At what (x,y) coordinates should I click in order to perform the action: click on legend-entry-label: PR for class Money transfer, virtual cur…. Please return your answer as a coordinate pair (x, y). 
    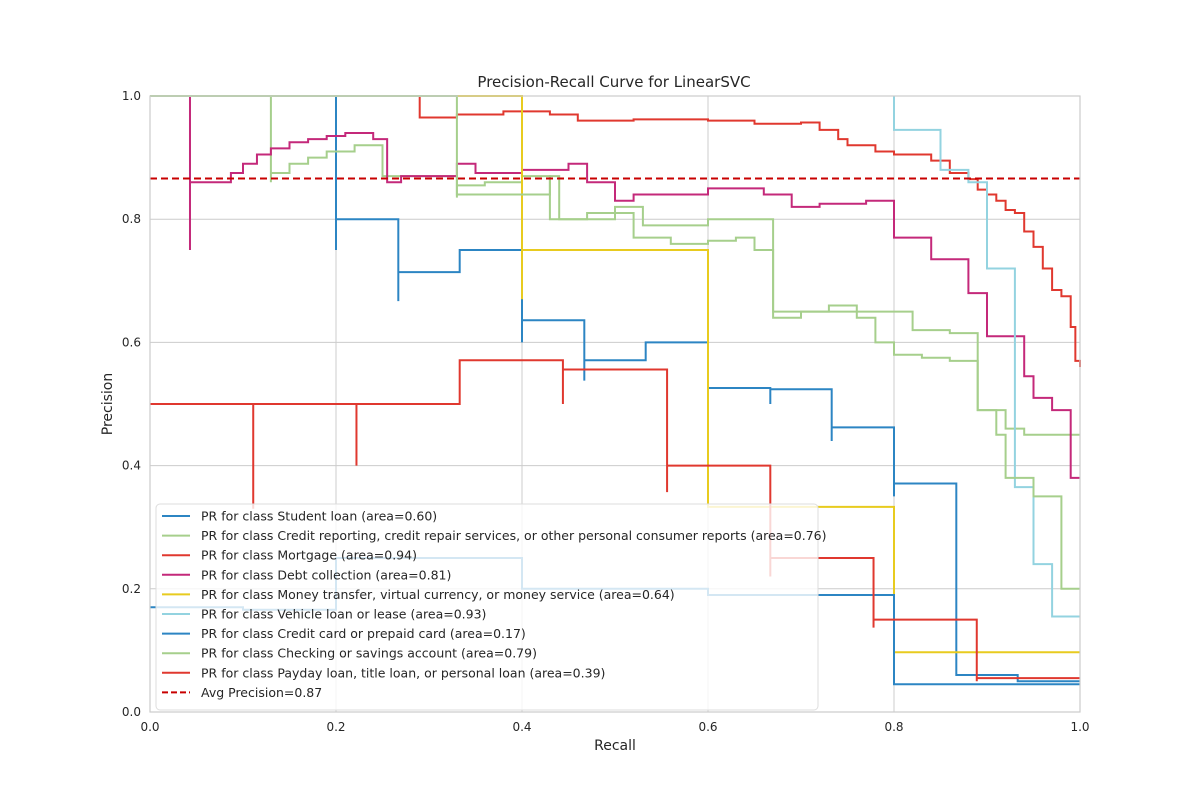
    Looking at the image, I should click on (438, 594).